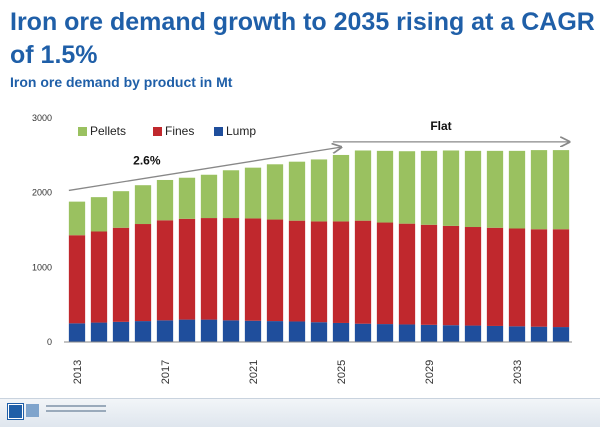 Image resolution: width=600 pixels, height=427 pixels. I want to click on bar-fines-2034, so click(539, 278).